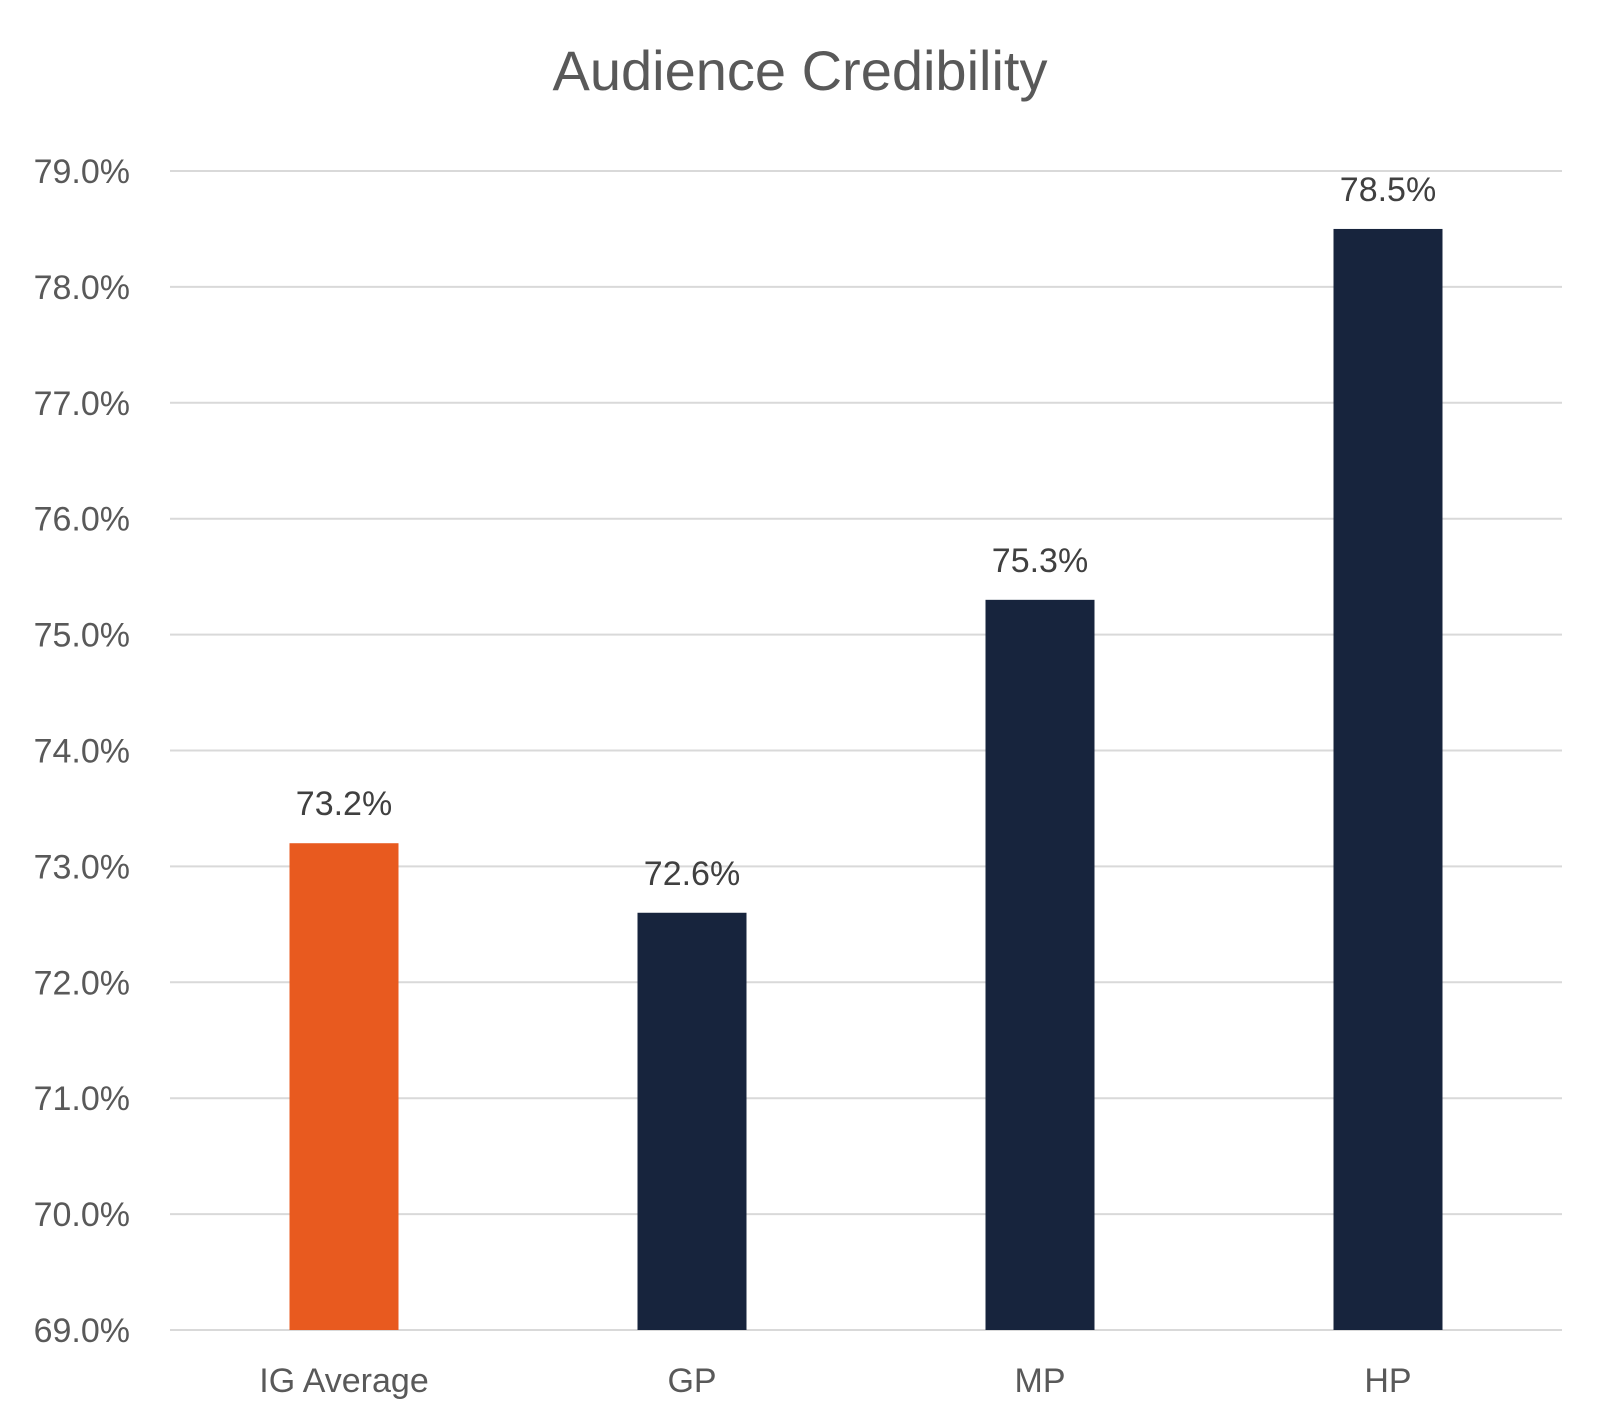  Describe the element at coordinates (1040, 1381) in the screenshot. I see `category-label: MP` at that location.